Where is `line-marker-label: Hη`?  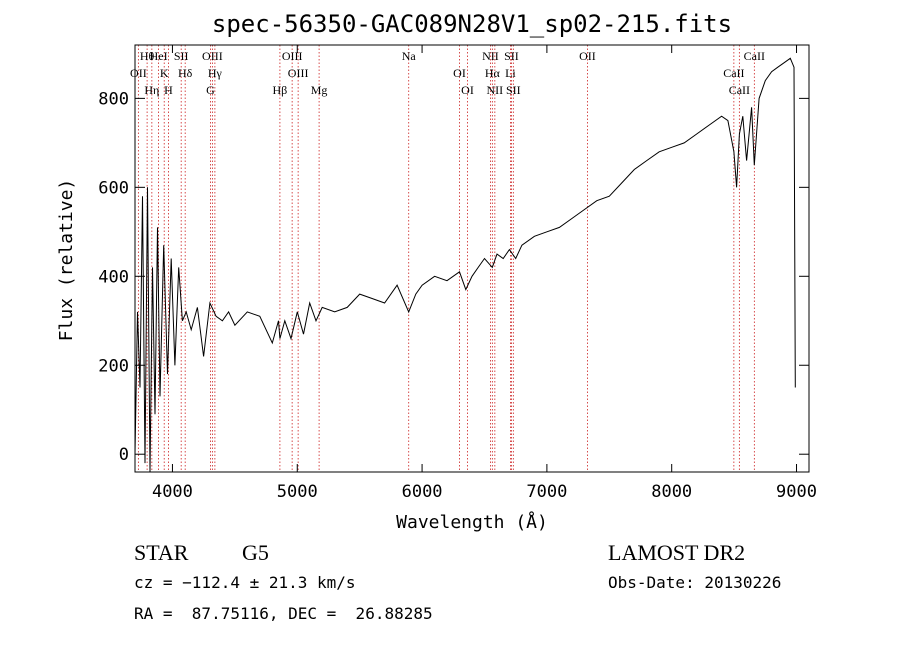 line-marker-label: Hη is located at coordinates (151, 90).